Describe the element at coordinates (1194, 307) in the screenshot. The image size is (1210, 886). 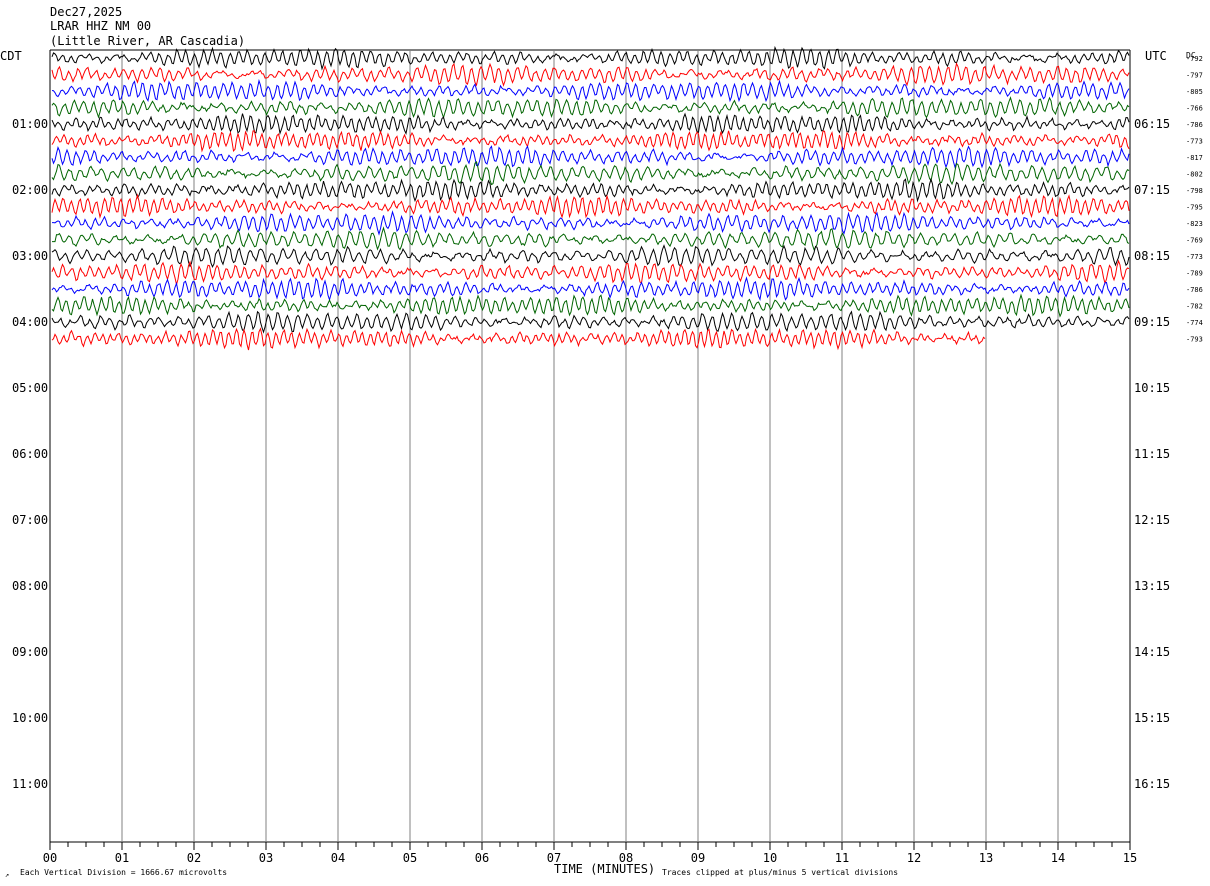
I see `dc-offset-label: -782` at that location.